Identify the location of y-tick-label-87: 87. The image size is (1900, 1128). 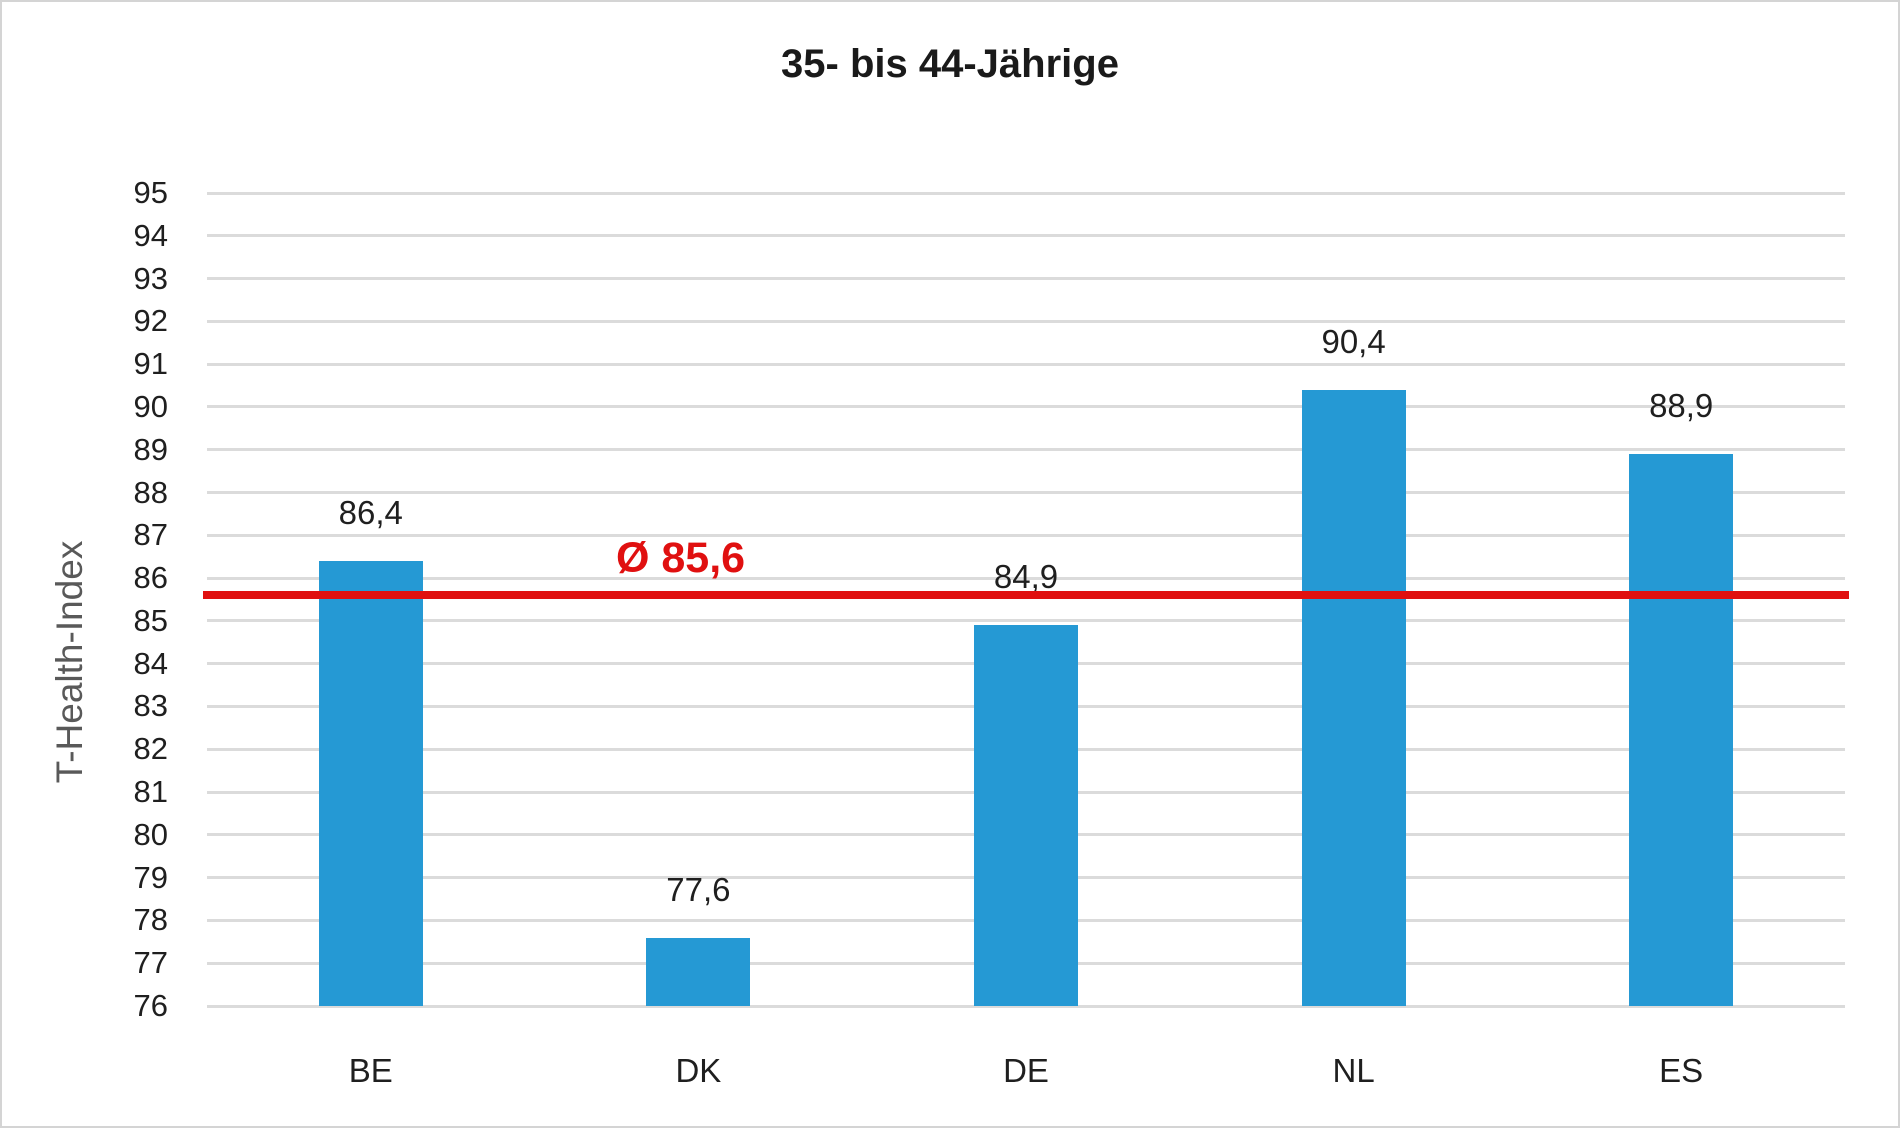
(150, 535).